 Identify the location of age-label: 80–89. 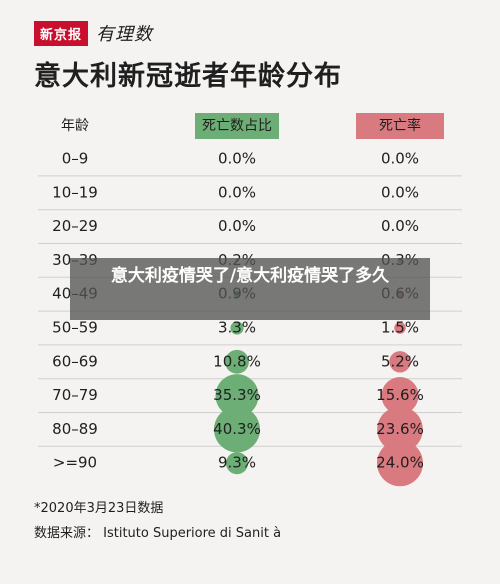
(75, 429).